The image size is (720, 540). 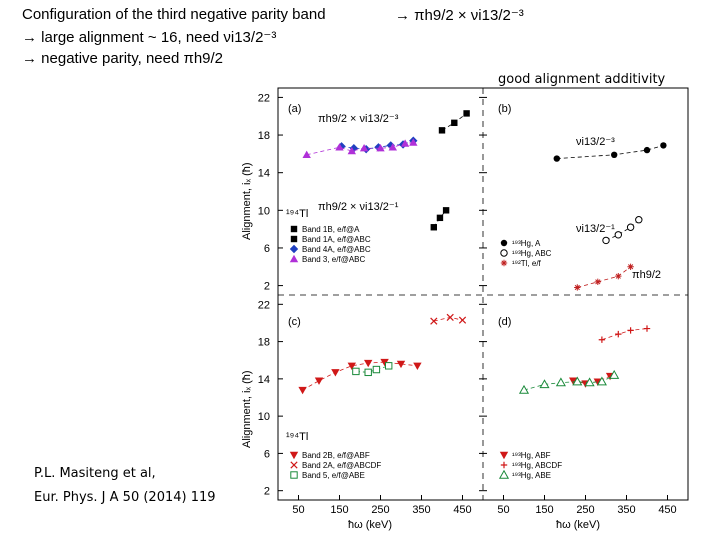 I want to click on ytick-label: 14, so click(x=264, y=380).